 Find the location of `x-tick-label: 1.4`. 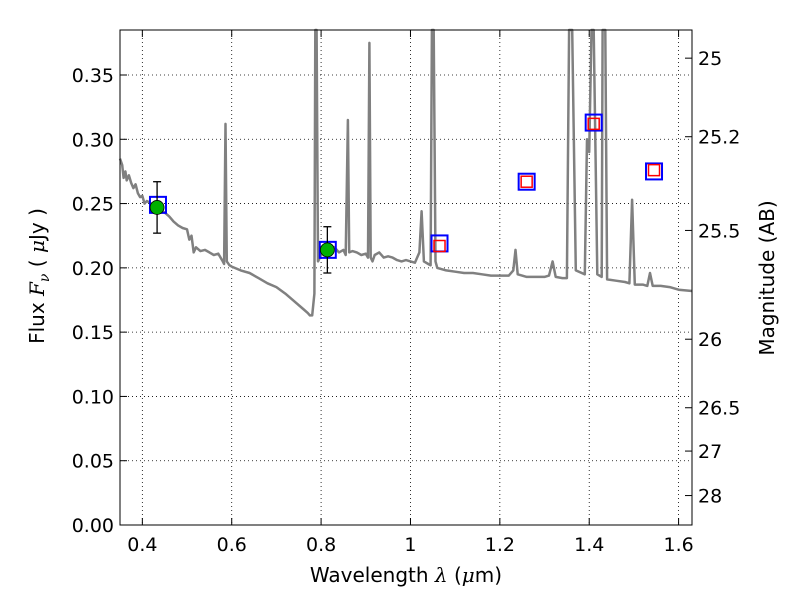

x-tick-label: 1.4 is located at coordinates (589, 545).